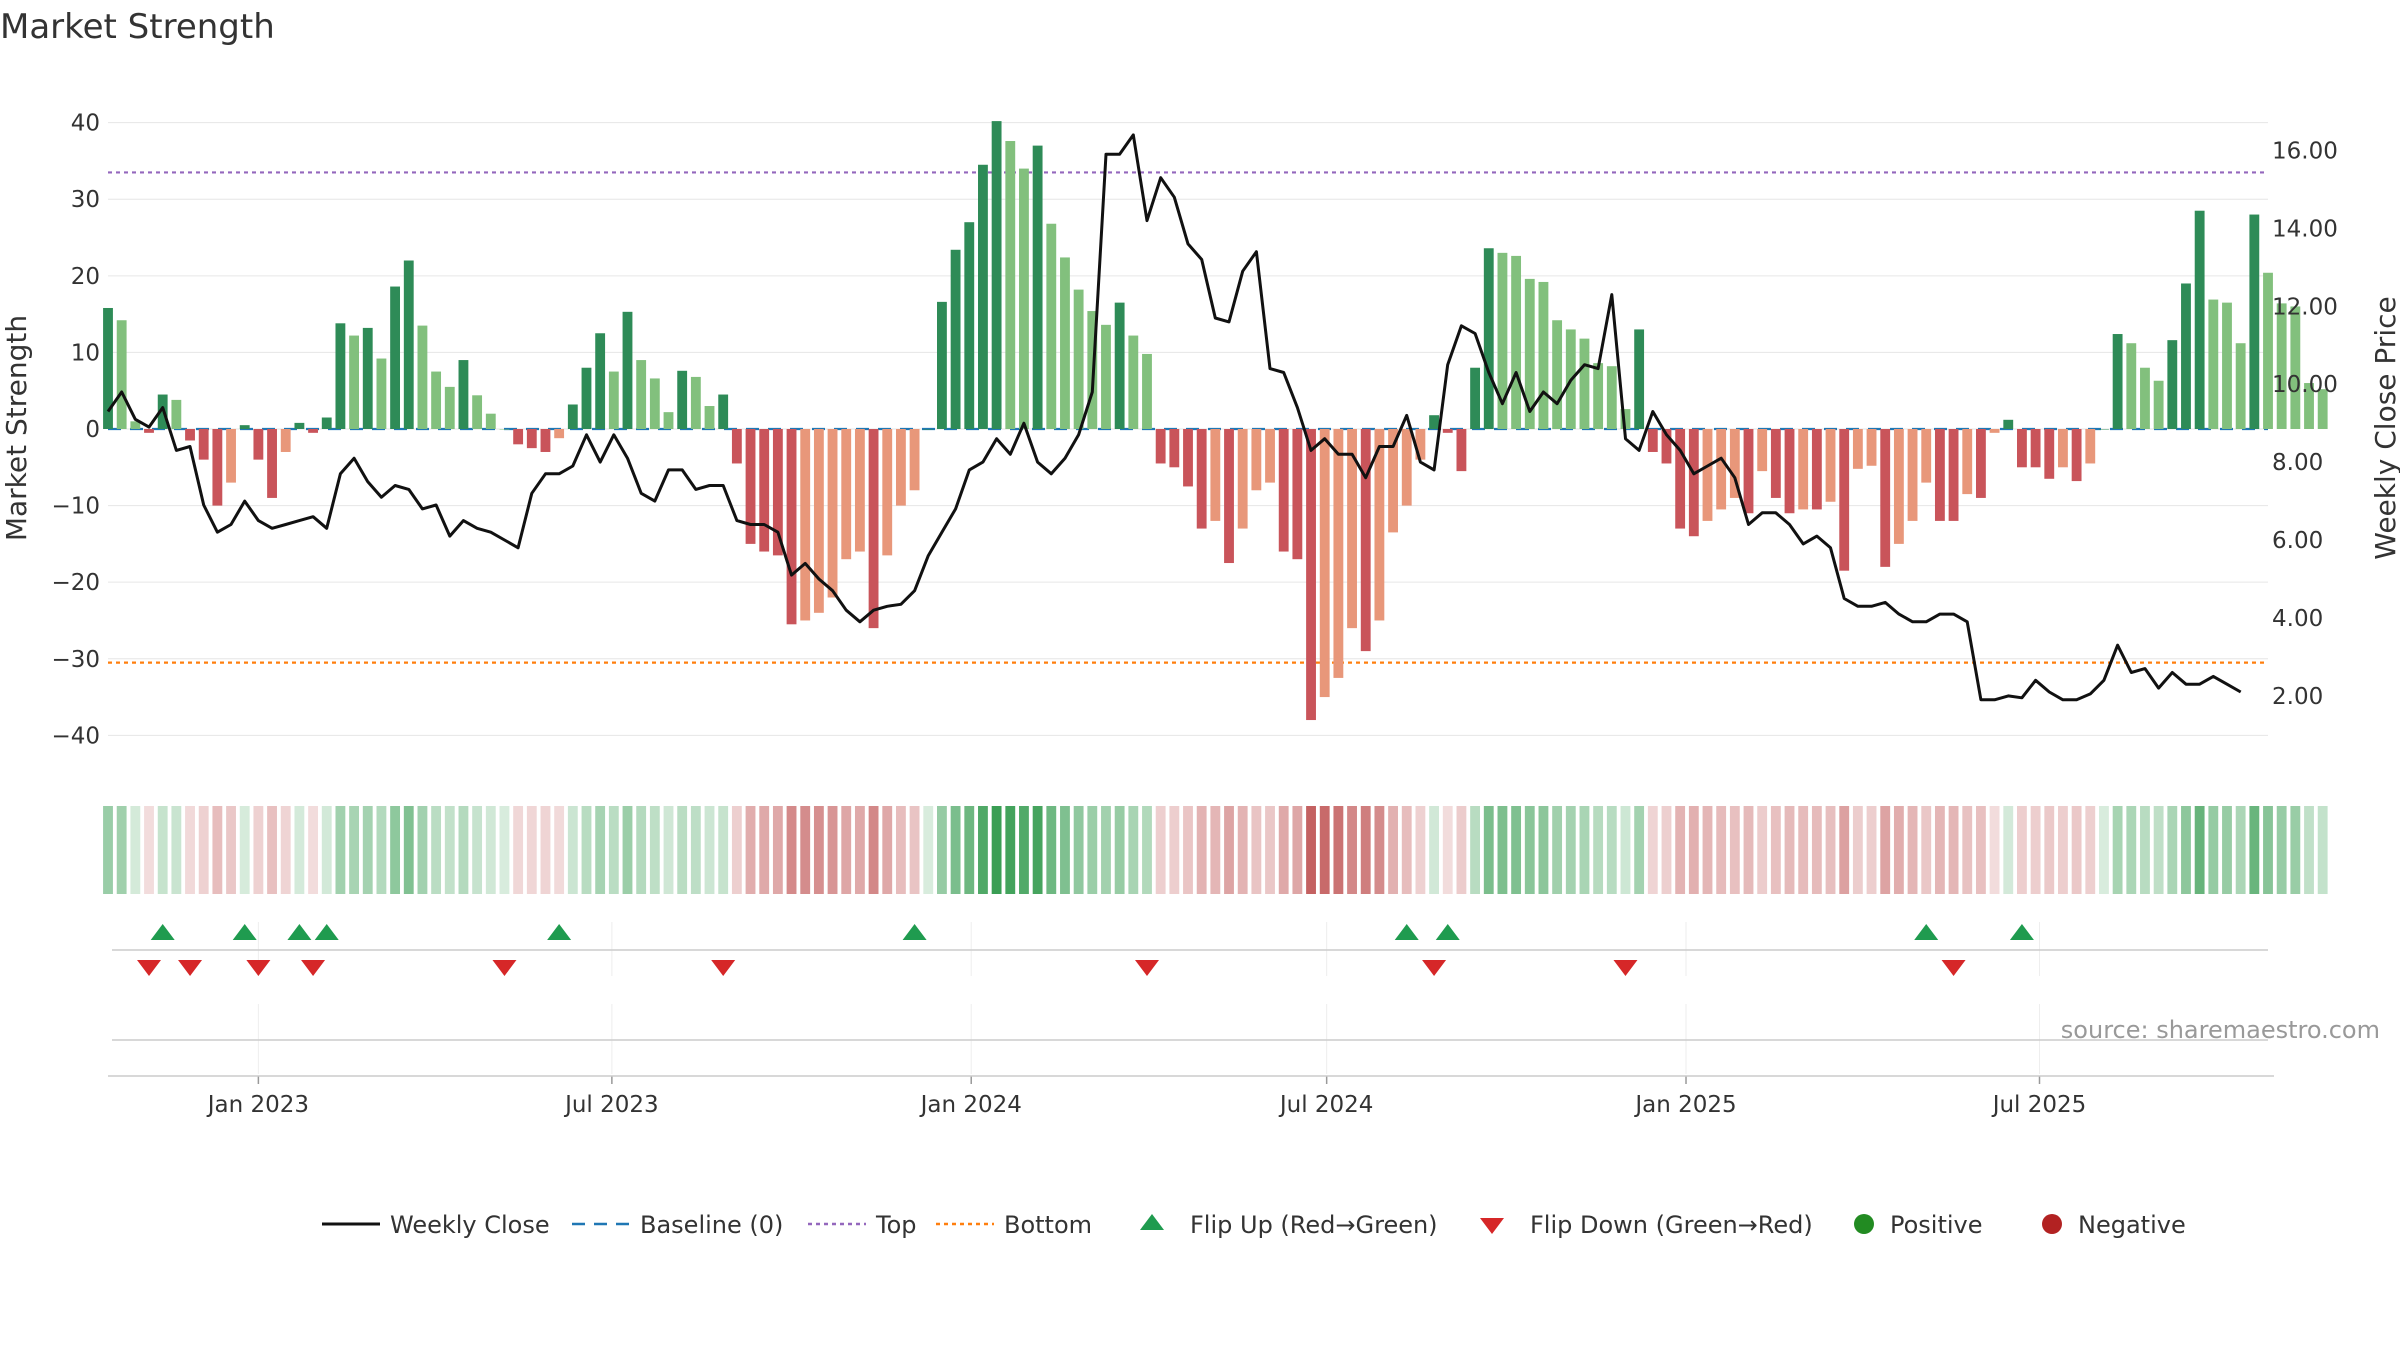 This screenshot has width=2400, height=1350. What do you see at coordinates (1314, 1225) in the screenshot?
I see `legend-label: Flip Up (Red→Green)` at bounding box center [1314, 1225].